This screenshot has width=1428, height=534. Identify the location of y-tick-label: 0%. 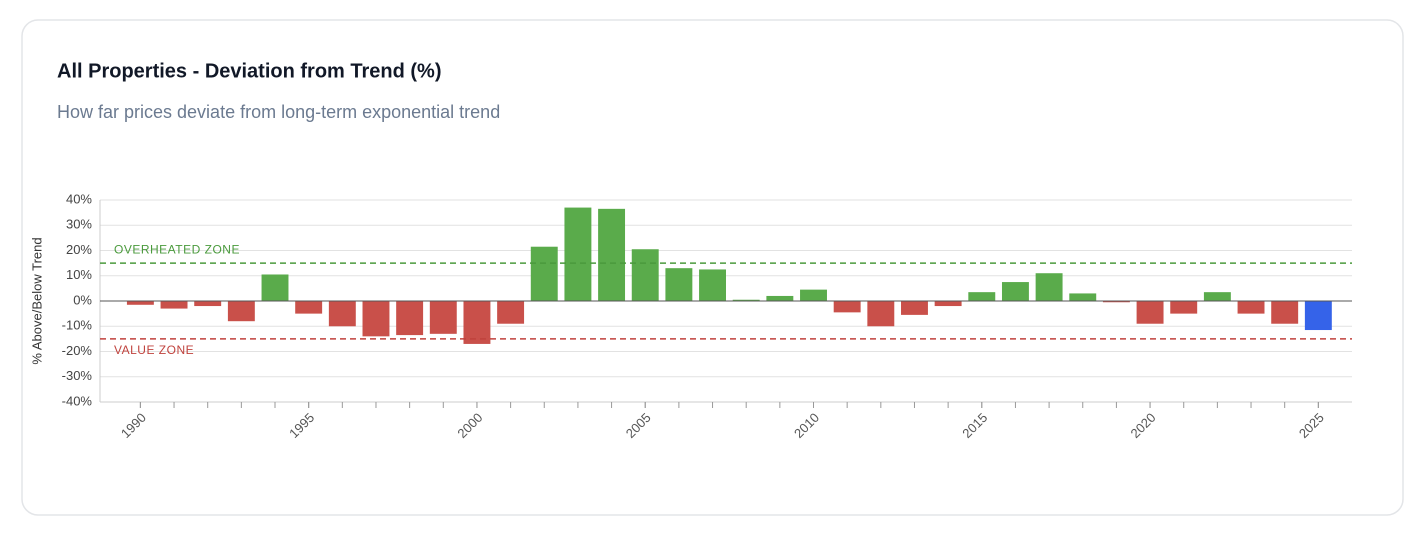
(82, 299).